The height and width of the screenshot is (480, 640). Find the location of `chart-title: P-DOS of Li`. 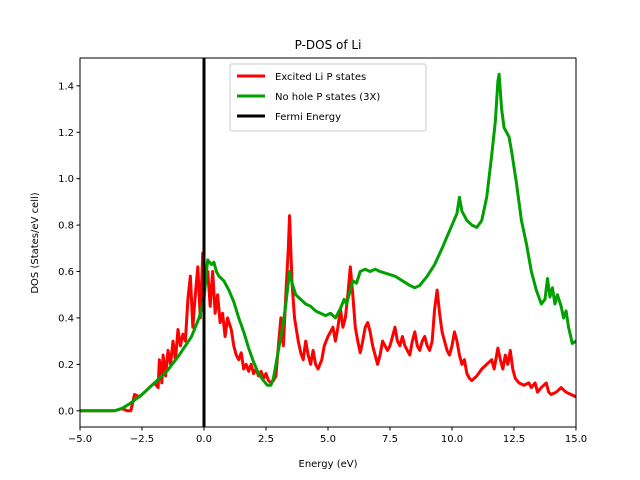

chart-title: P-DOS of Li is located at coordinates (328, 45).